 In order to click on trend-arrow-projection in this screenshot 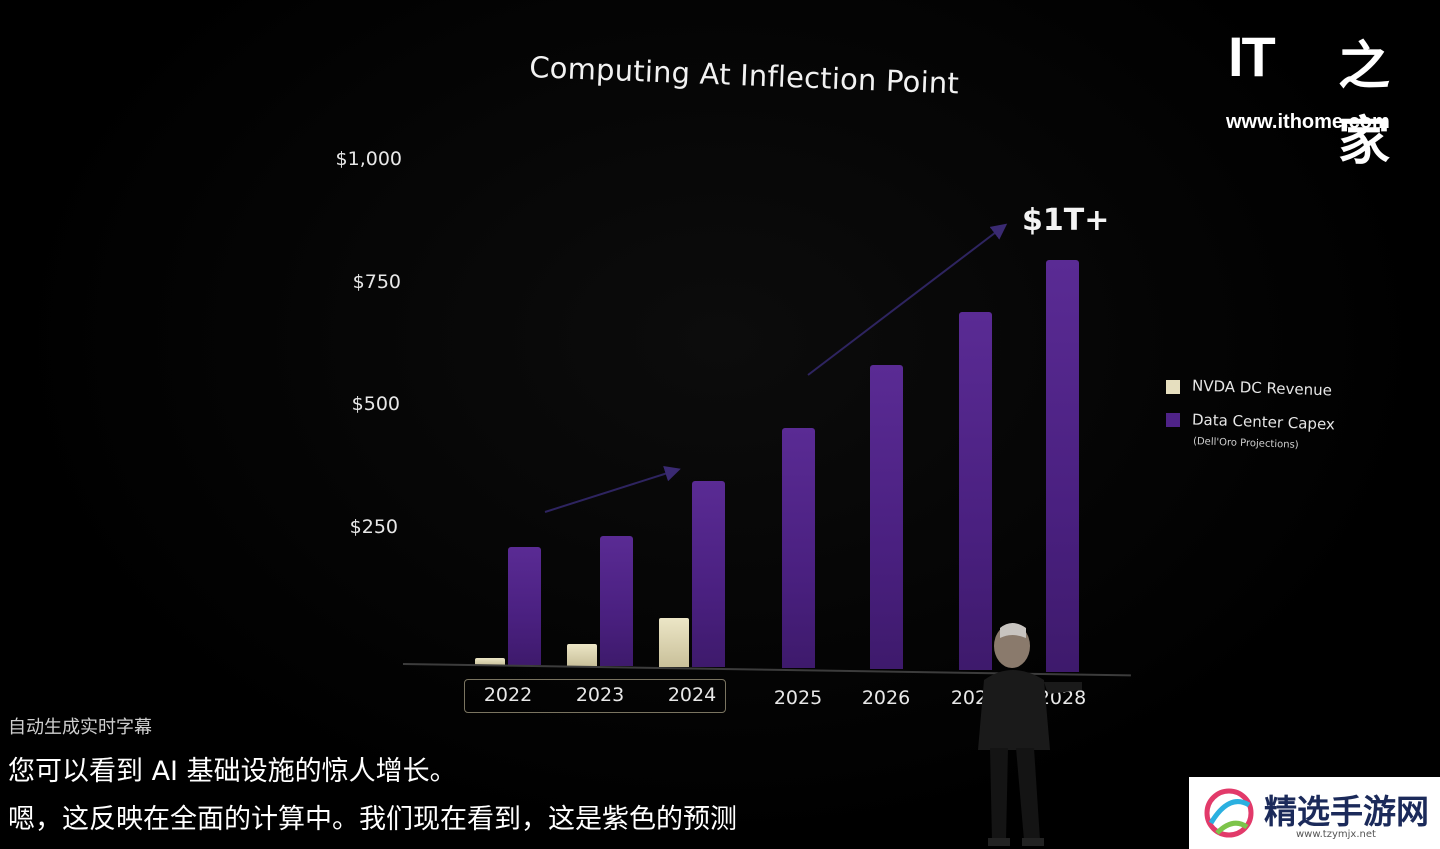, I will do `click(907, 299)`.